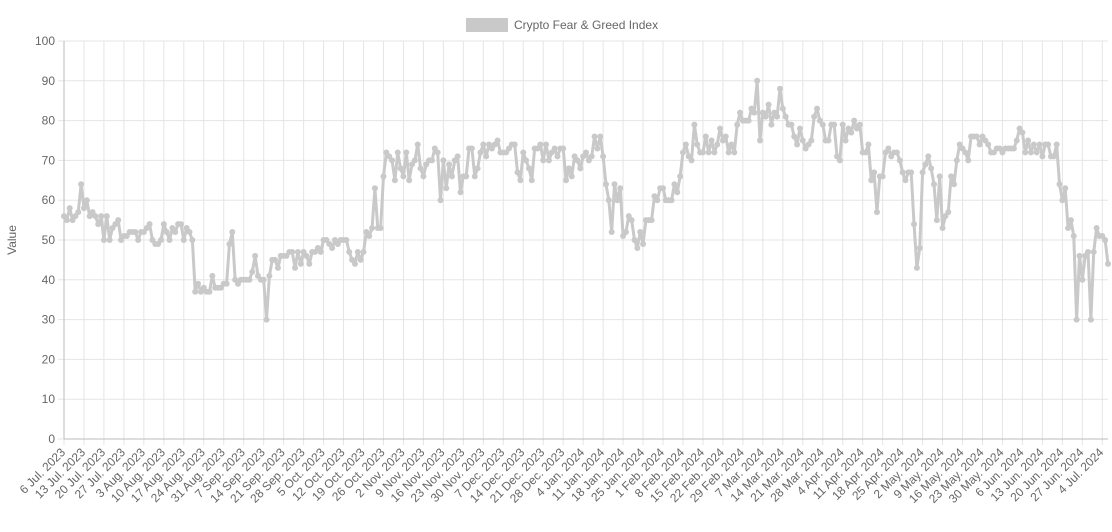 This screenshot has height=532, width=1112. Describe the element at coordinates (487, 25) in the screenshot. I see `legend-swatch` at that location.